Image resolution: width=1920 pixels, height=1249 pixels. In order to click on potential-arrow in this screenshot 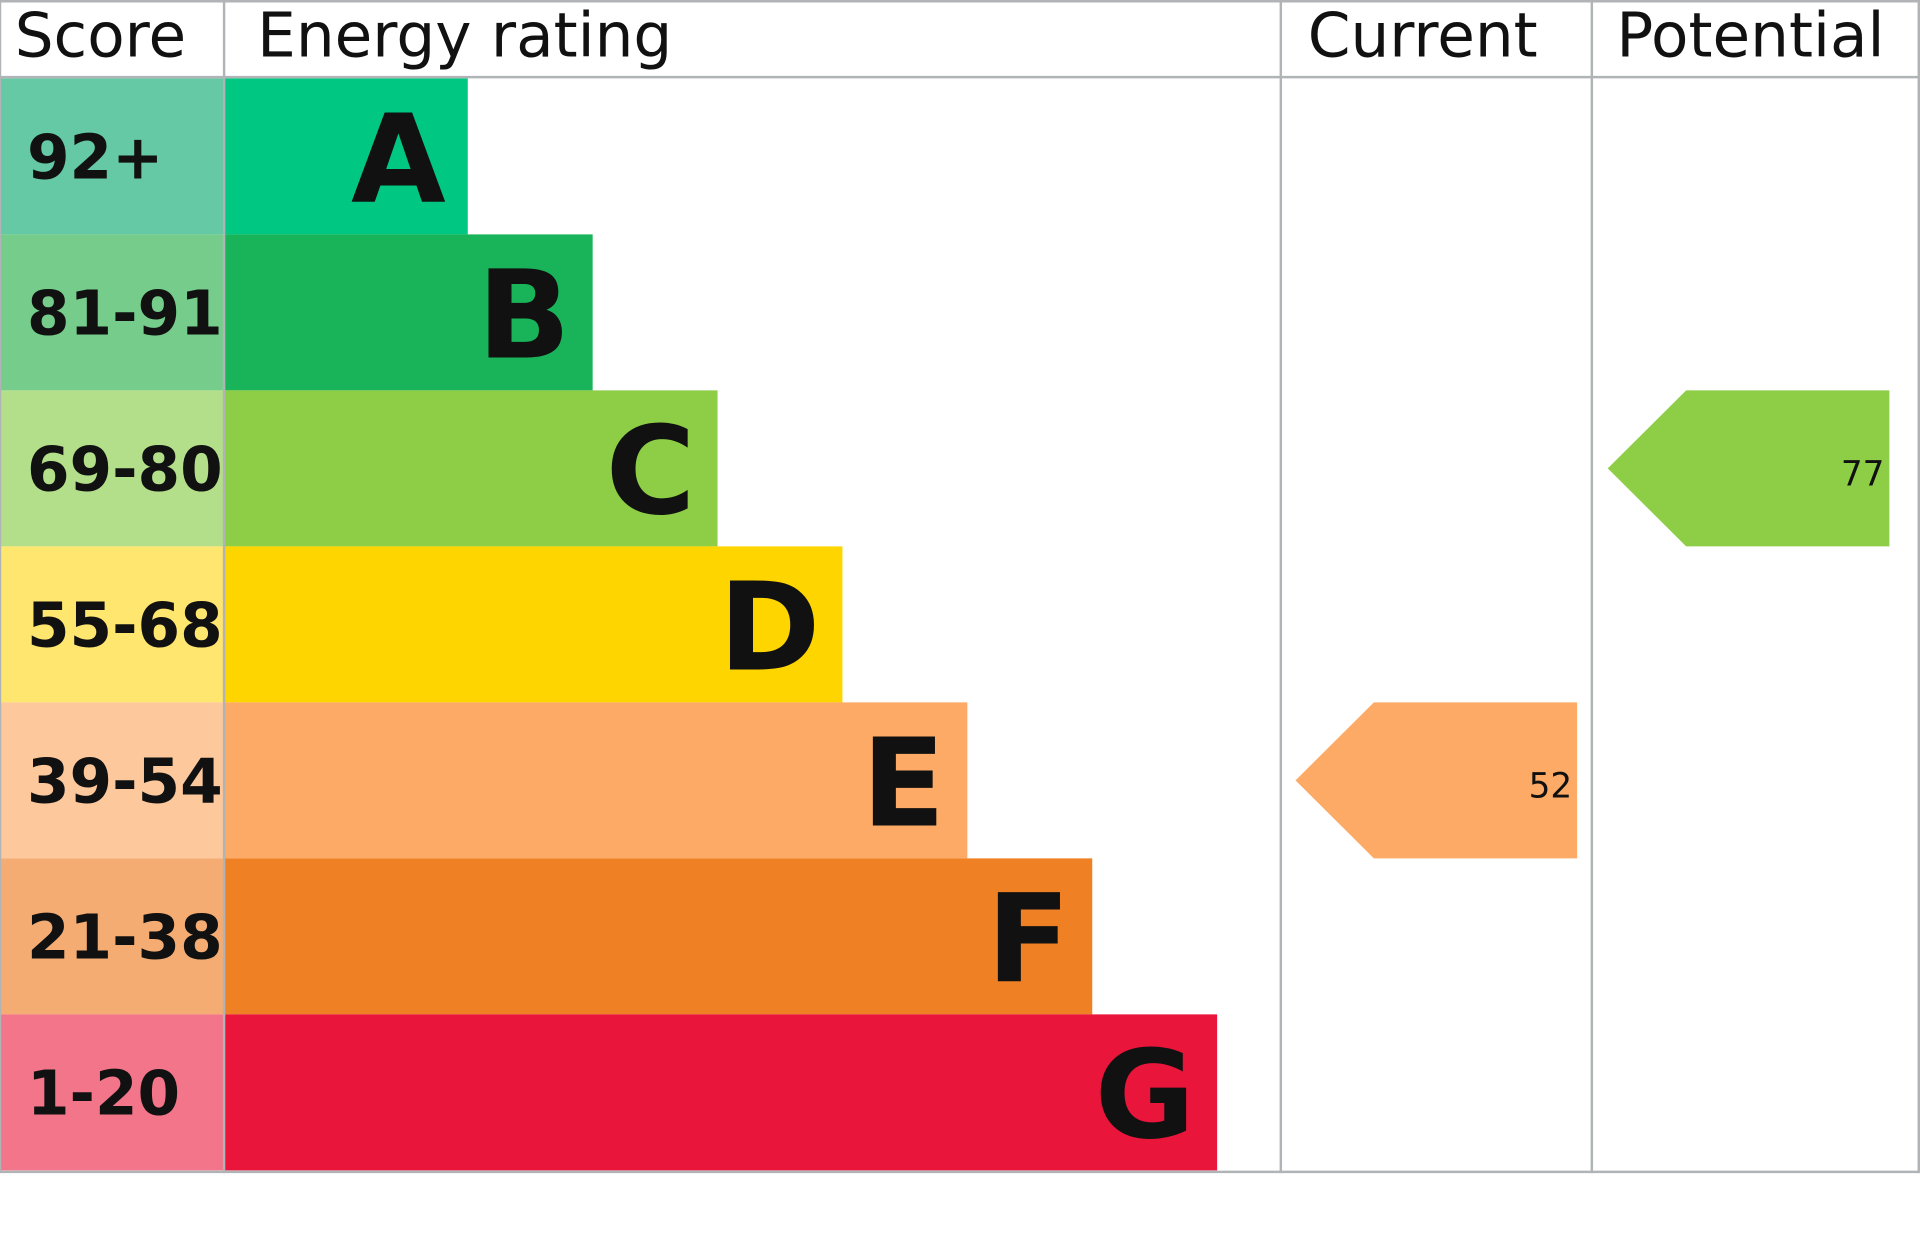, I will do `click(1748, 468)`.